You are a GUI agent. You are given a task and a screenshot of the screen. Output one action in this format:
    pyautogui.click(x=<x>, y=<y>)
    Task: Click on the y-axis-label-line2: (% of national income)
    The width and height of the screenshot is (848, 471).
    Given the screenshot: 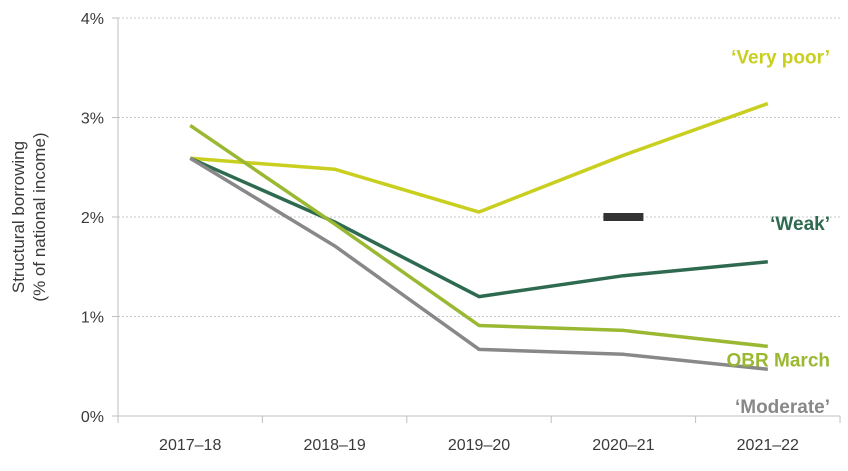 What is the action you would take?
    pyautogui.click(x=39, y=216)
    